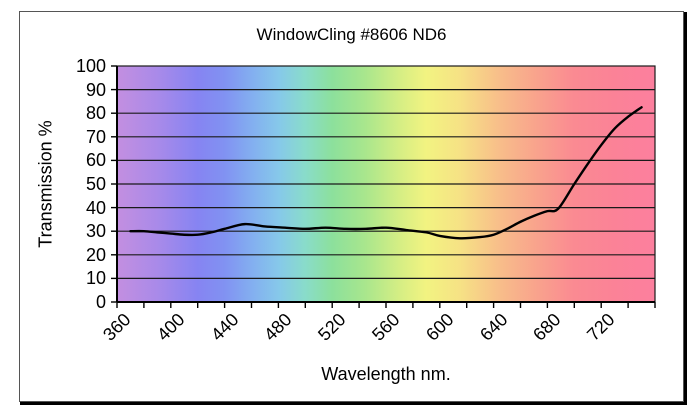  What do you see at coordinates (95, 254) in the screenshot?
I see `y-tick-label: 20` at bounding box center [95, 254].